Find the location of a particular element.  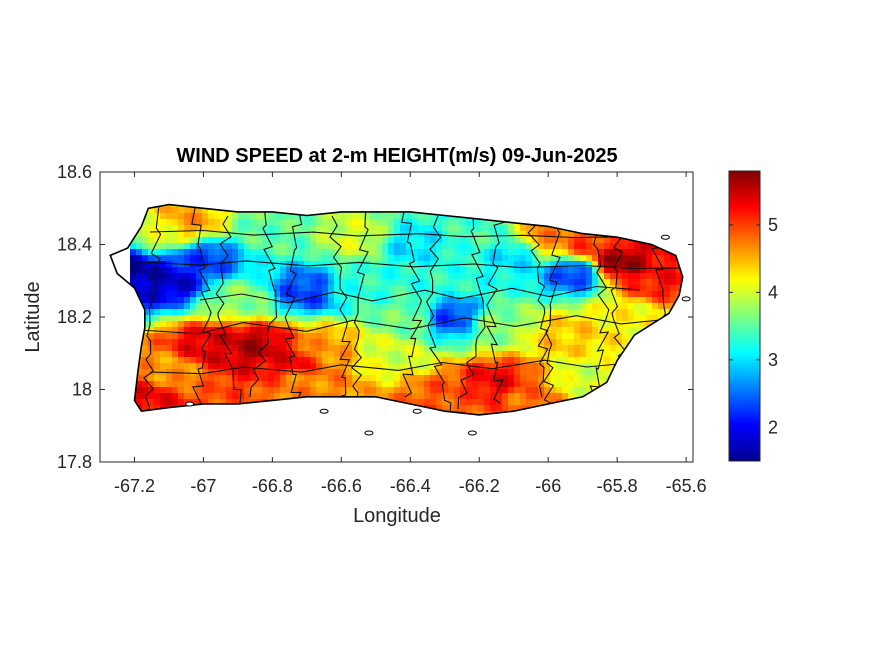

islet is located at coordinates (324, 411).